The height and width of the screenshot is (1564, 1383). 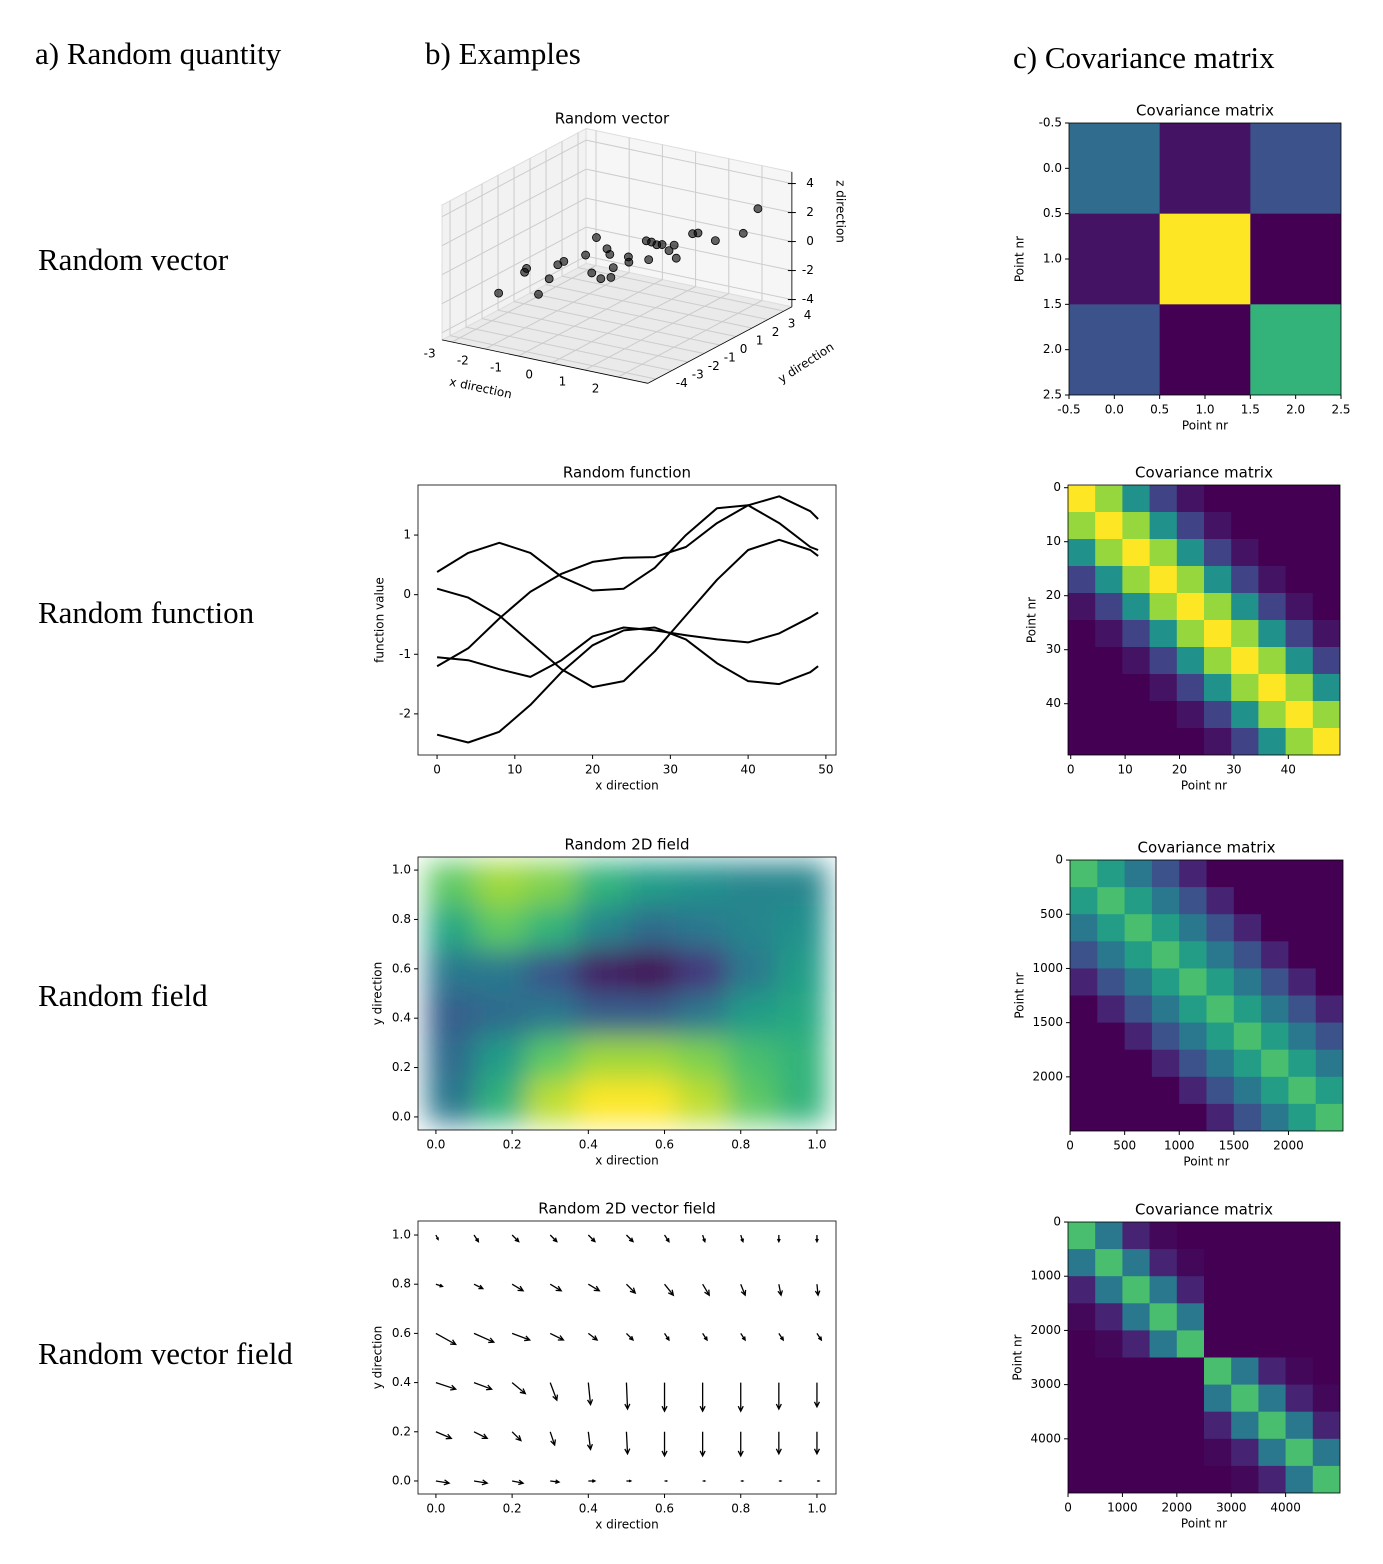 What do you see at coordinates (496, 367) in the screenshot?
I see `x-tick-label: -1` at bounding box center [496, 367].